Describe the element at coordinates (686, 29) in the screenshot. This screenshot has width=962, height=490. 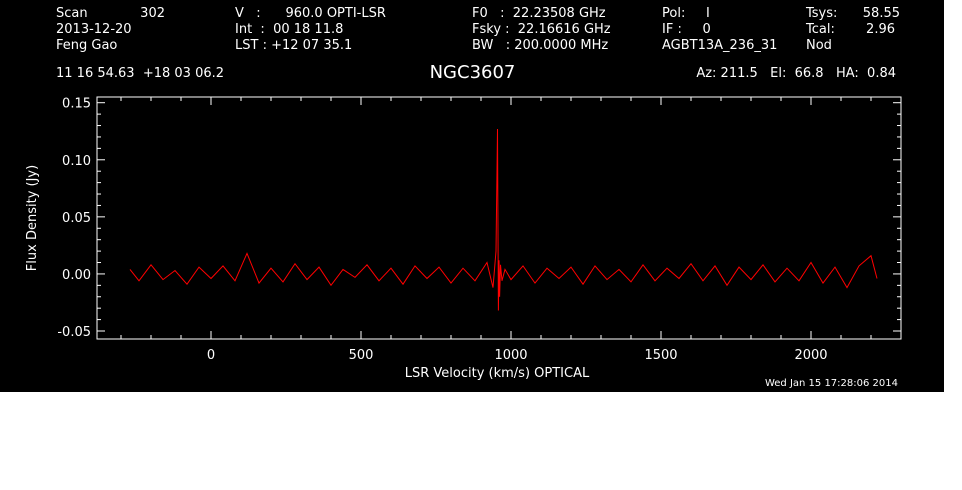
I see `if-number: IF : 0` at that location.